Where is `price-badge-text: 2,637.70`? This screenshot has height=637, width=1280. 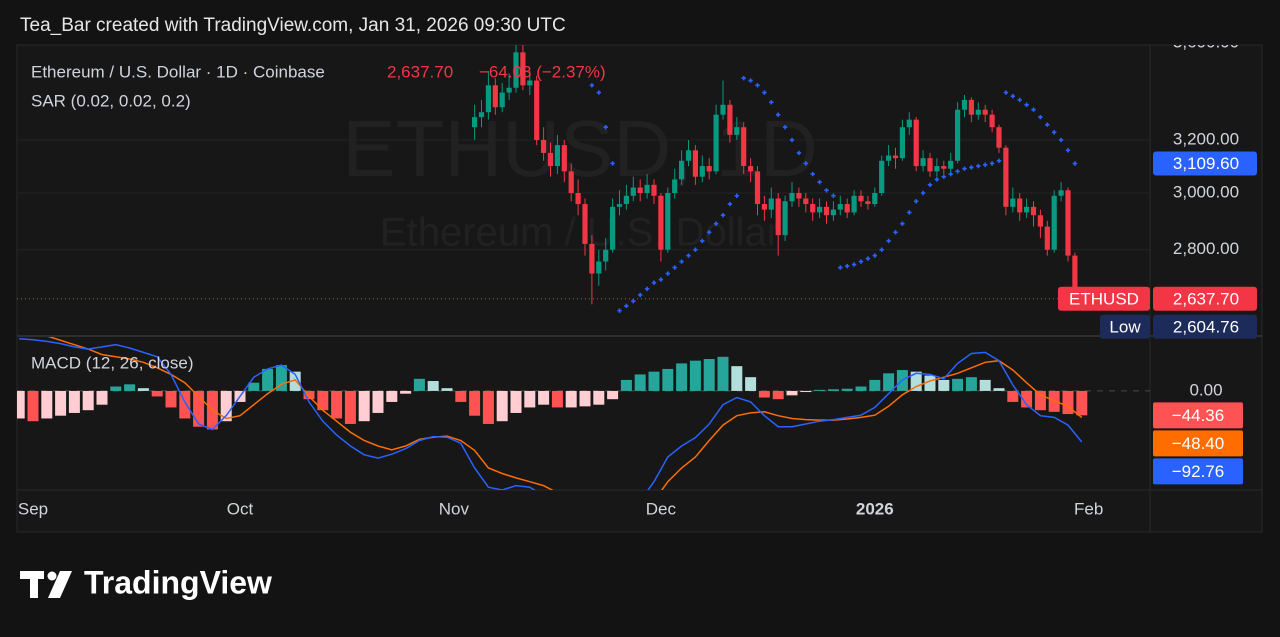 price-badge-text: 2,637.70 is located at coordinates (1206, 298).